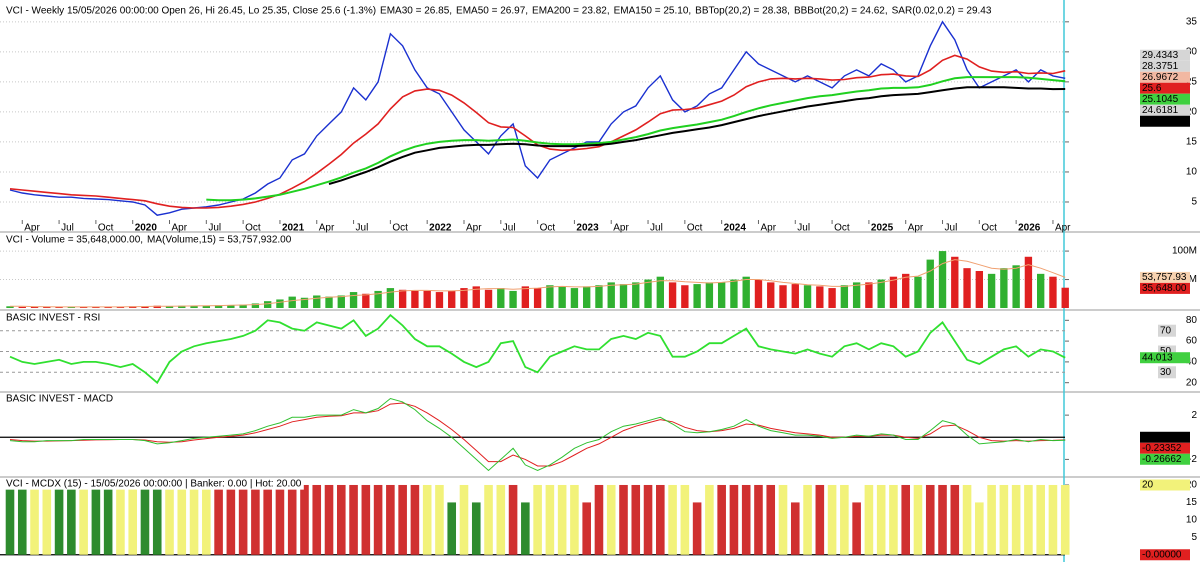  What do you see at coordinates (1162, 554) in the screenshot?
I see `last-value-label: -0.00000` at bounding box center [1162, 554].